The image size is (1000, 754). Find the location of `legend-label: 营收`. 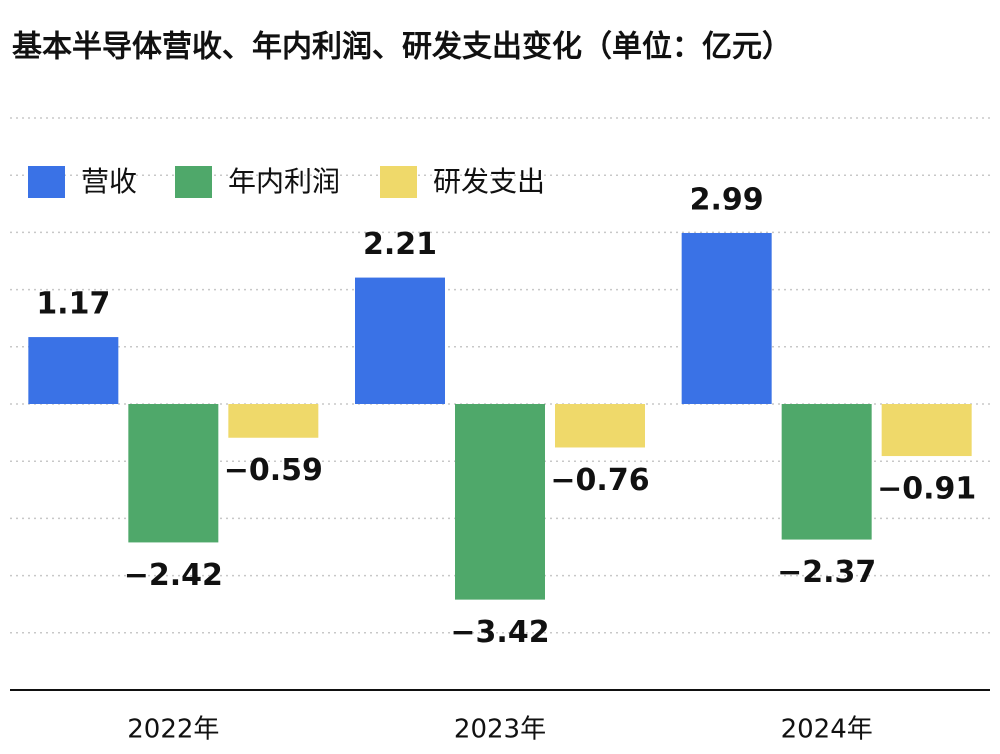

legend-label: 营收 is located at coordinates (109, 181).